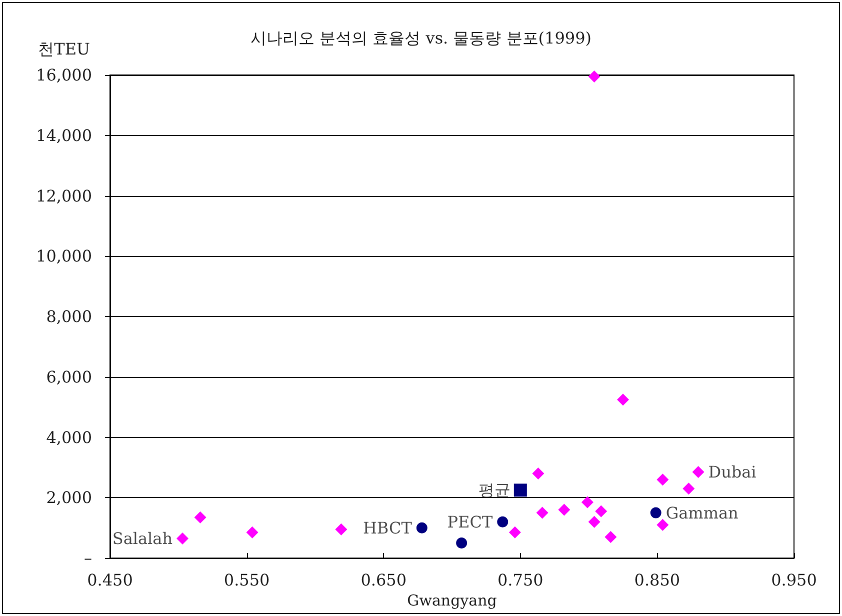  I want to click on annotation: Gamman, so click(702, 512).